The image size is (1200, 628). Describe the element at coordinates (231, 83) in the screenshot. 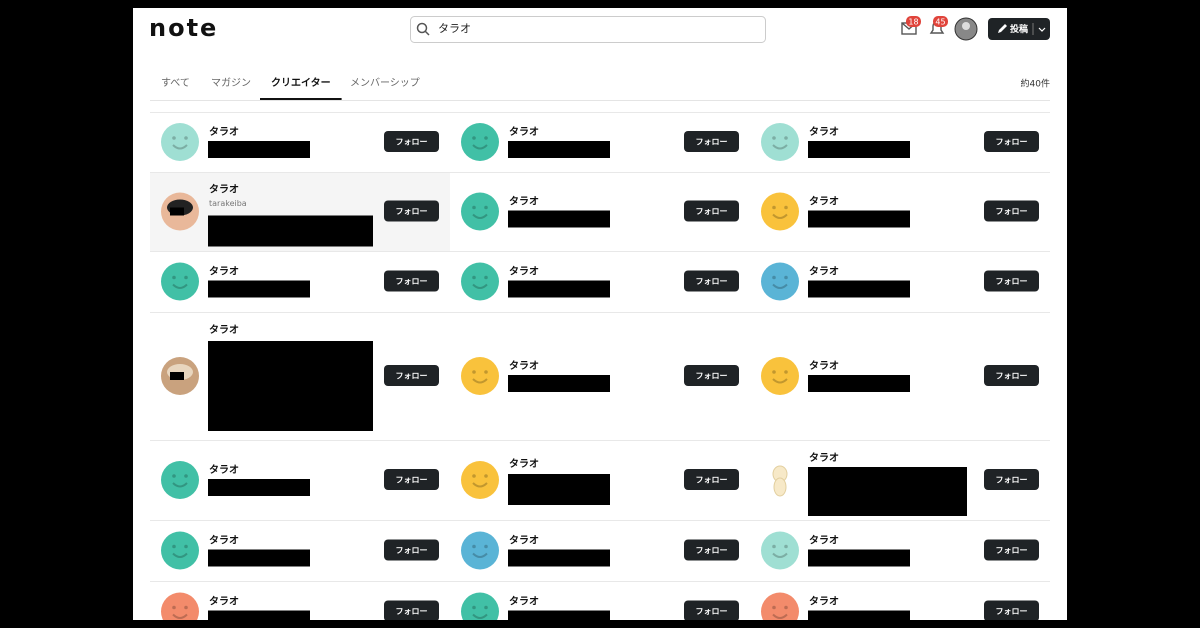

I see `tab: マガジン` at that location.